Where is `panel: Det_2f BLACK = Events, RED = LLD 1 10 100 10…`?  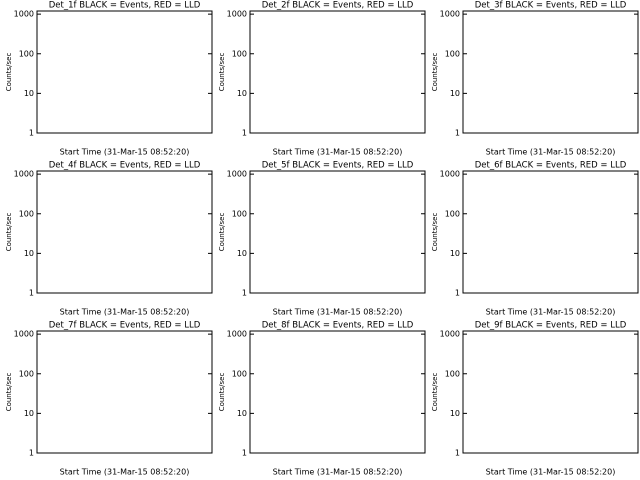 panel: Det_2f BLACK = Events, RED = LLD 1 10 100 10… is located at coordinates (322, 79).